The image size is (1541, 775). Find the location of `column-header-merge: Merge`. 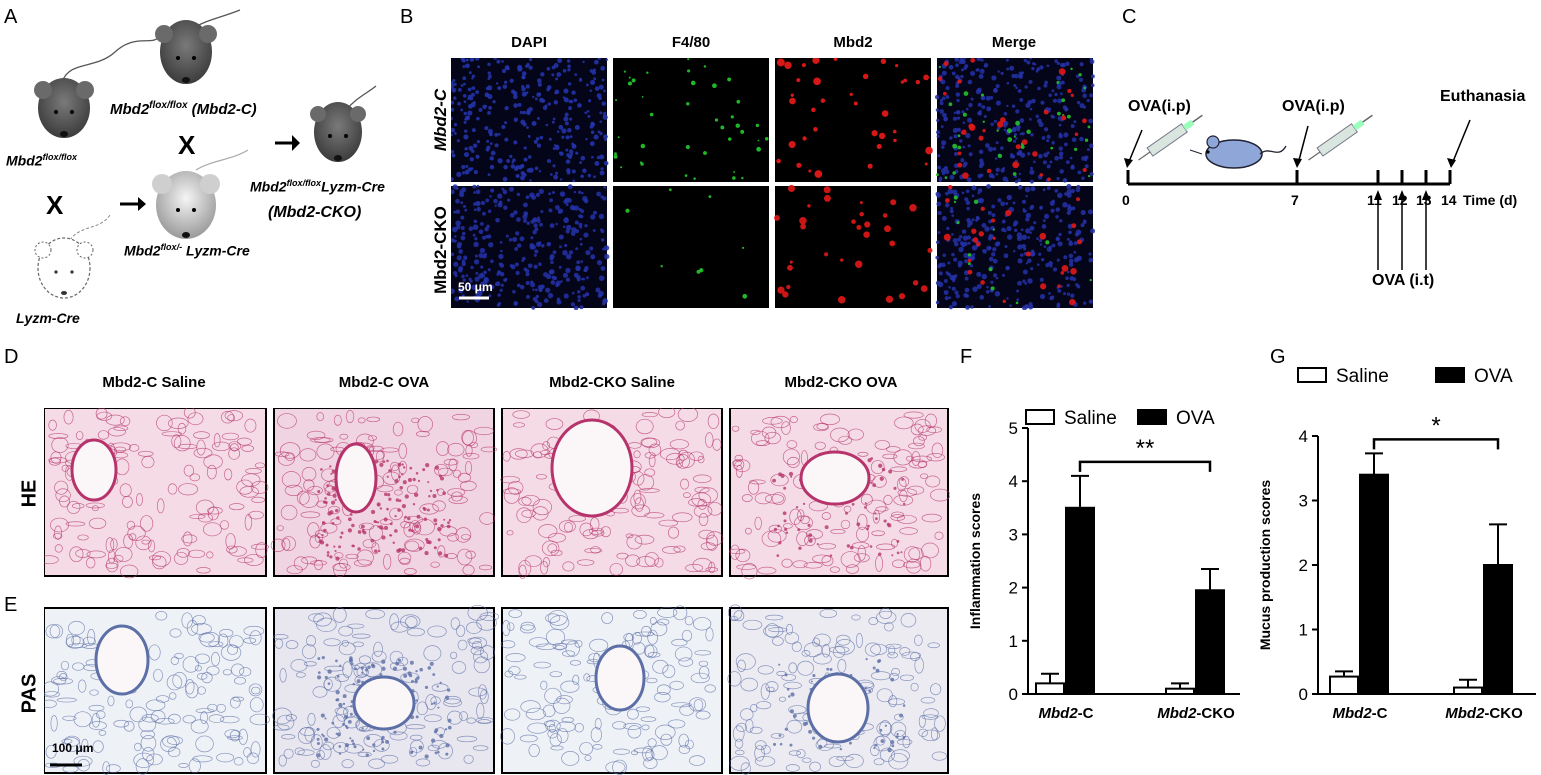

column-header-merge: Merge is located at coordinates (1014, 42).